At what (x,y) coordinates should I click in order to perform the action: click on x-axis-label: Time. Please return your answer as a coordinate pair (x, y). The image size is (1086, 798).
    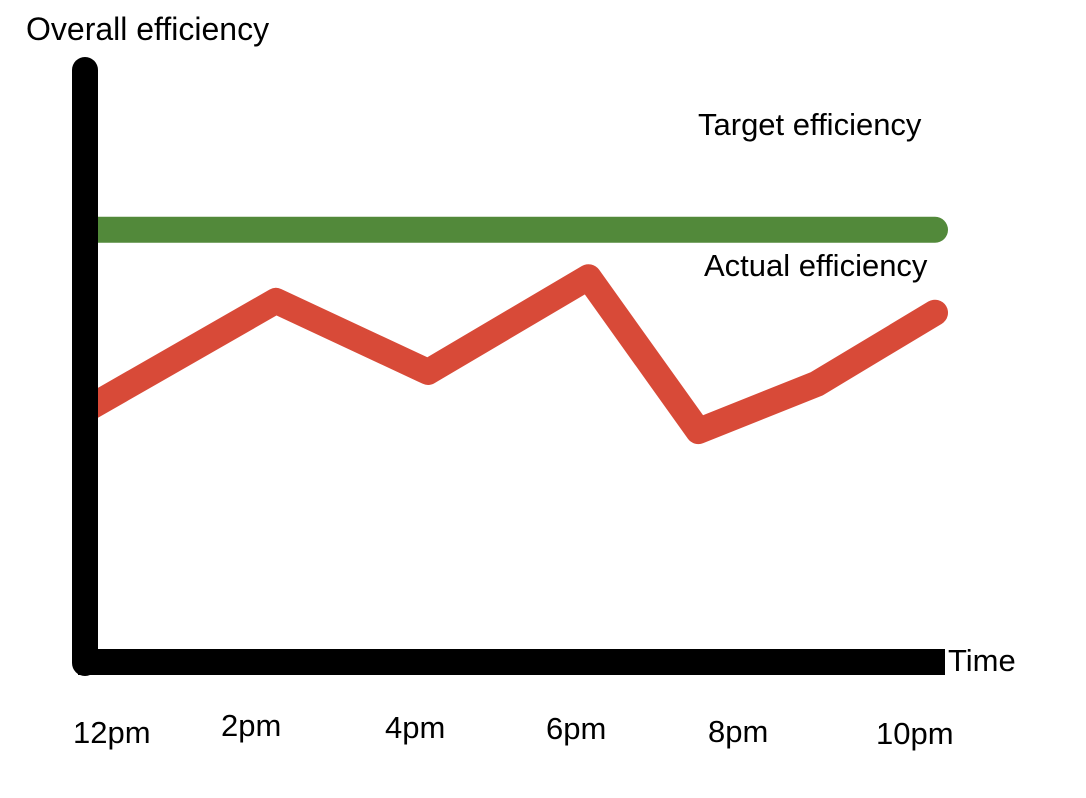
    Looking at the image, I should click on (982, 660).